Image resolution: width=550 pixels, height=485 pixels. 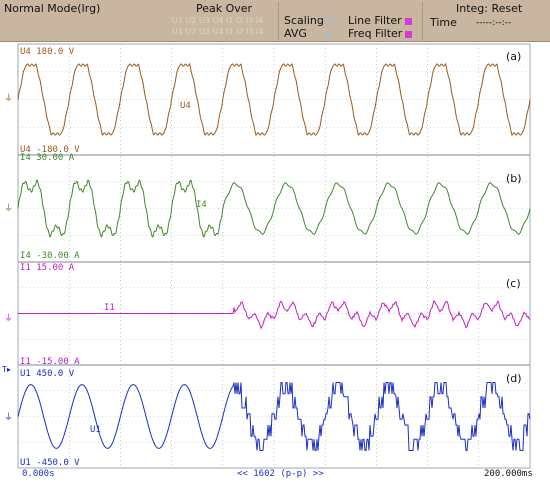 What do you see at coordinates (274, 99) in the screenshot?
I see `waveform-u4` at bounding box center [274, 99].